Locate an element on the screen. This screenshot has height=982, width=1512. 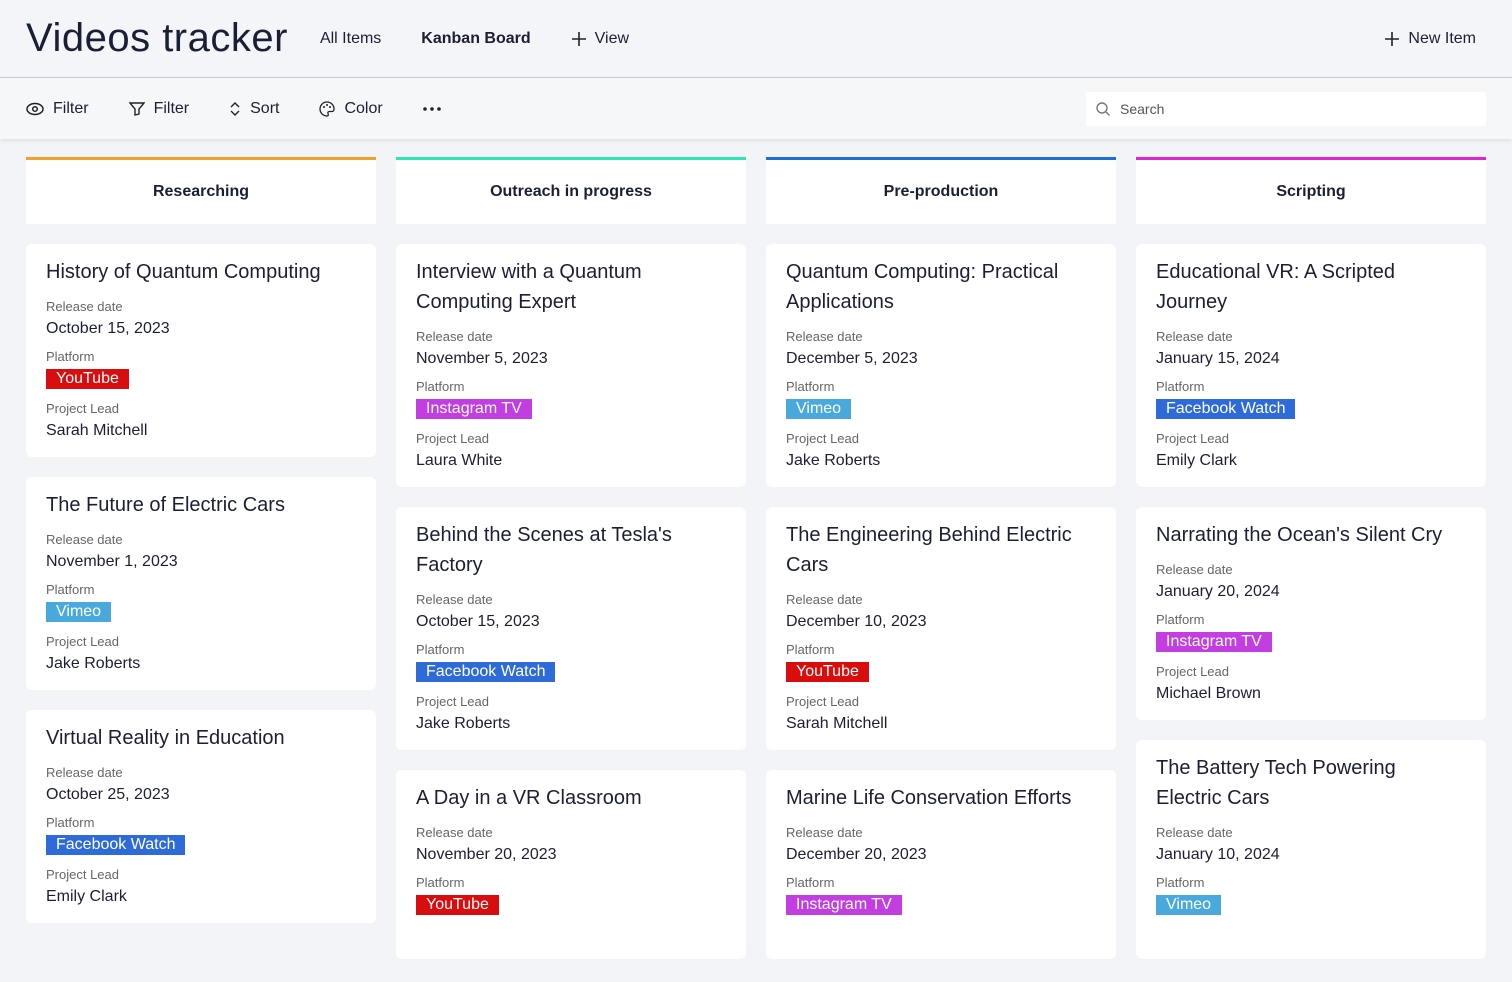
nav-label: Kanban Board is located at coordinates (476, 38).